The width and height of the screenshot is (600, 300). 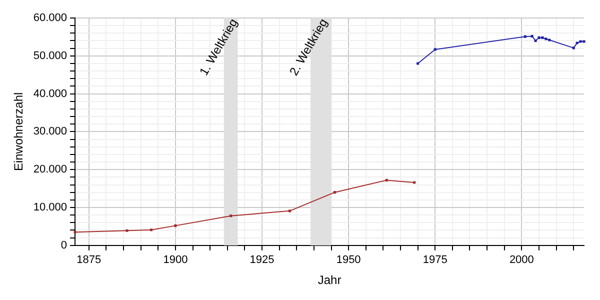 I want to click on y-axis-title: Einwohnerzahl, so click(x=19, y=132).